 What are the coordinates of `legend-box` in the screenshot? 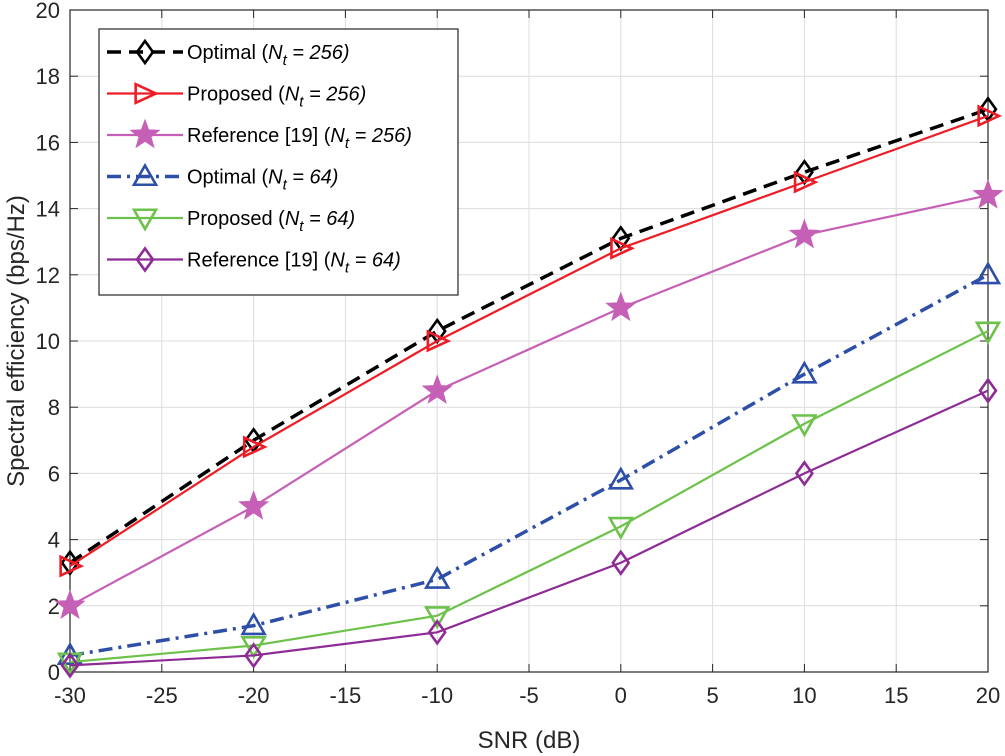 It's located at (278, 162).